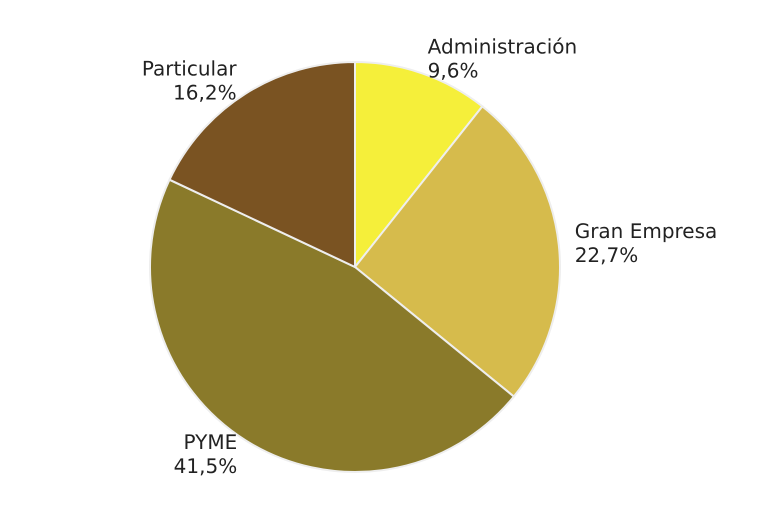 The width and height of the screenshot is (764, 518). What do you see at coordinates (503, 46) in the screenshot?
I see `slice-label: Administración` at bounding box center [503, 46].